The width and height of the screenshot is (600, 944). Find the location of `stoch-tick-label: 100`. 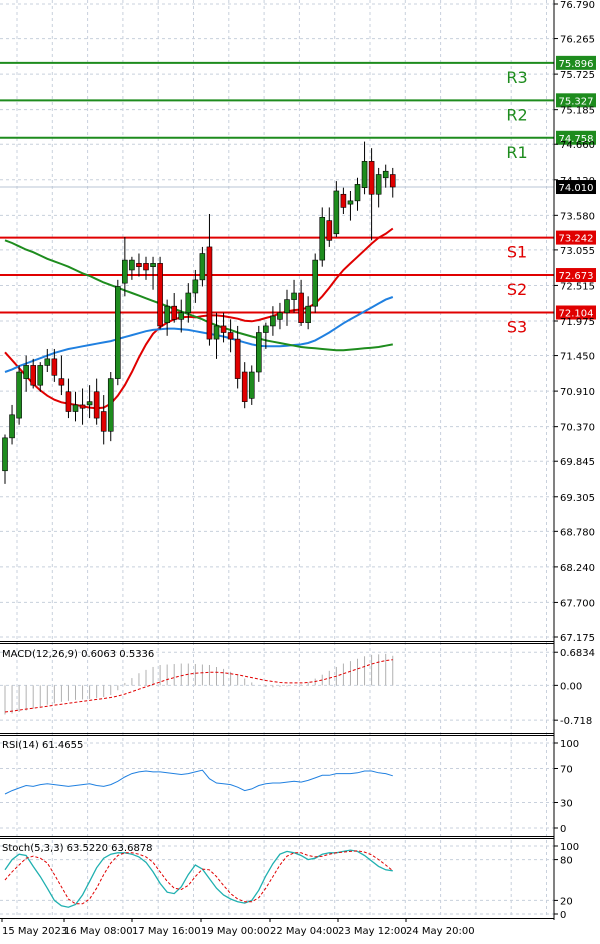

stoch-tick-label: 100 is located at coordinates (569, 847).